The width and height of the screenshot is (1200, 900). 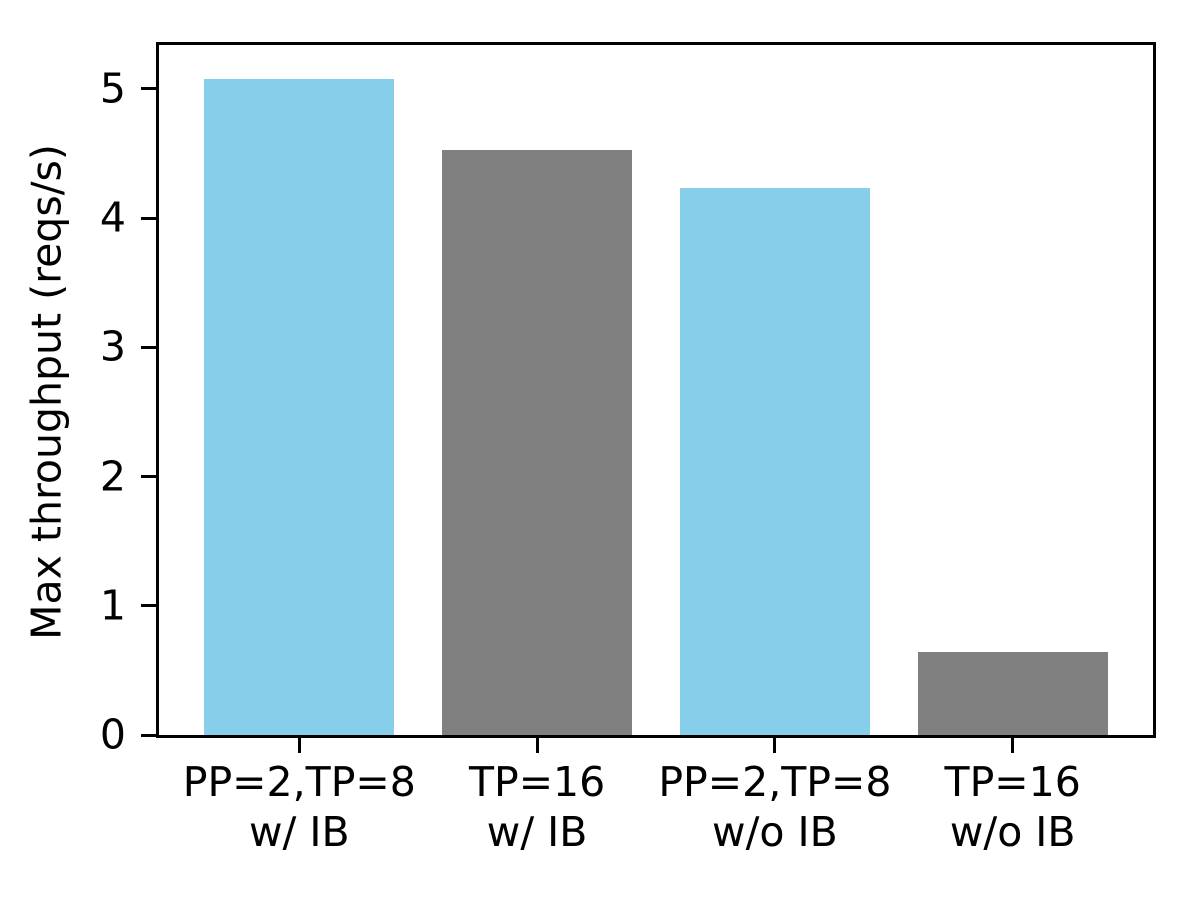 I want to click on y-tick-label: 2, so click(x=112, y=476).